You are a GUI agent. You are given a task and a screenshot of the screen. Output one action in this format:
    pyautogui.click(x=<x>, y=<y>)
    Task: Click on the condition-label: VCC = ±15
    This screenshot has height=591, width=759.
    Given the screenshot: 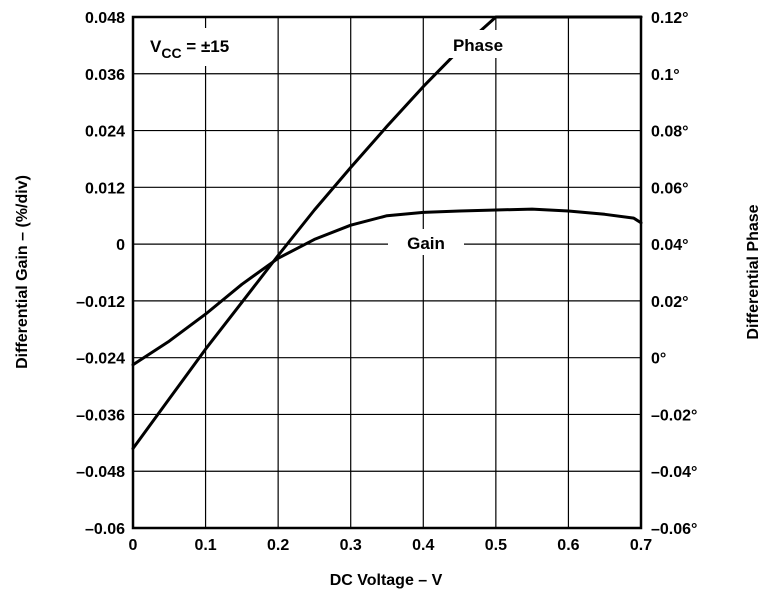 What is the action you would take?
    pyautogui.click(x=205, y=47)
    